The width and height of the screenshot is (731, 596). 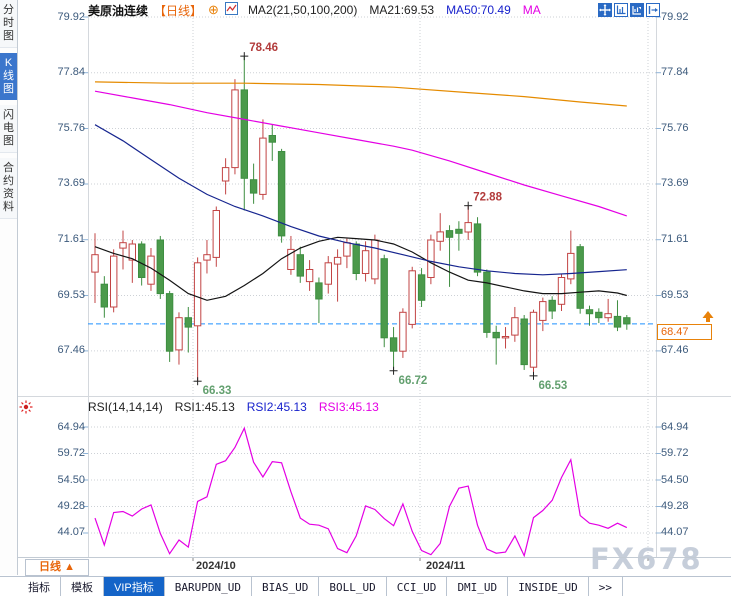 I want to click on bottom-tab-2: VIP指标, so click(x=134, y=586).